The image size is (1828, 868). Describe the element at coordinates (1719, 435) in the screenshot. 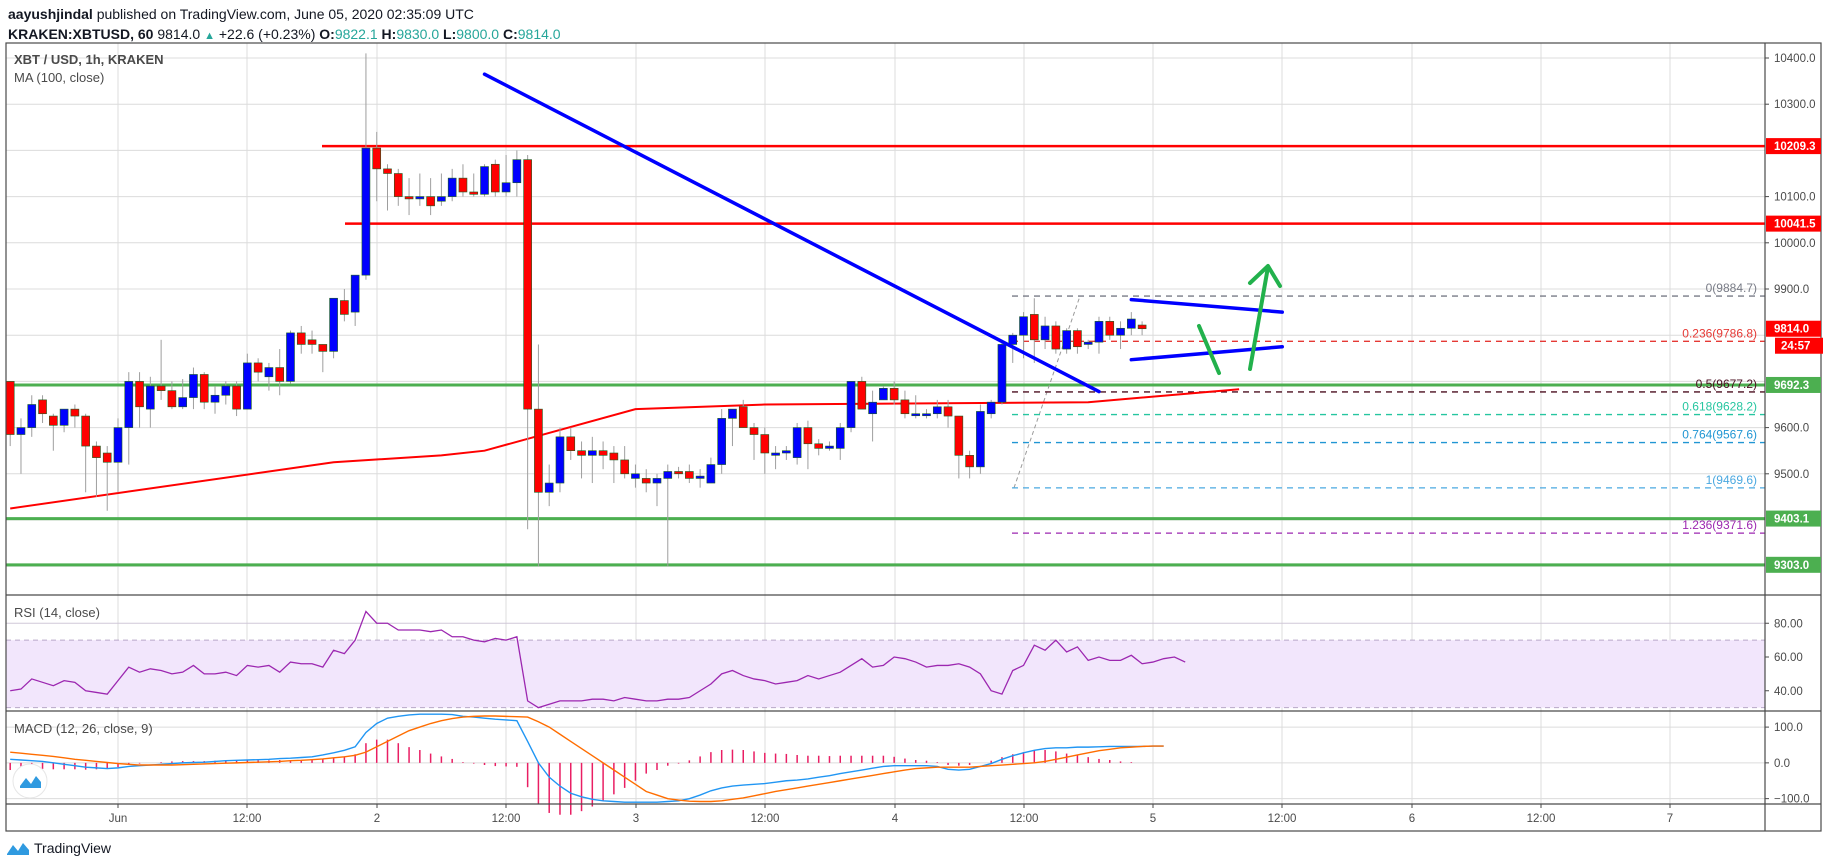

I see `svg-text: 0.764(9567.6)` at that location.